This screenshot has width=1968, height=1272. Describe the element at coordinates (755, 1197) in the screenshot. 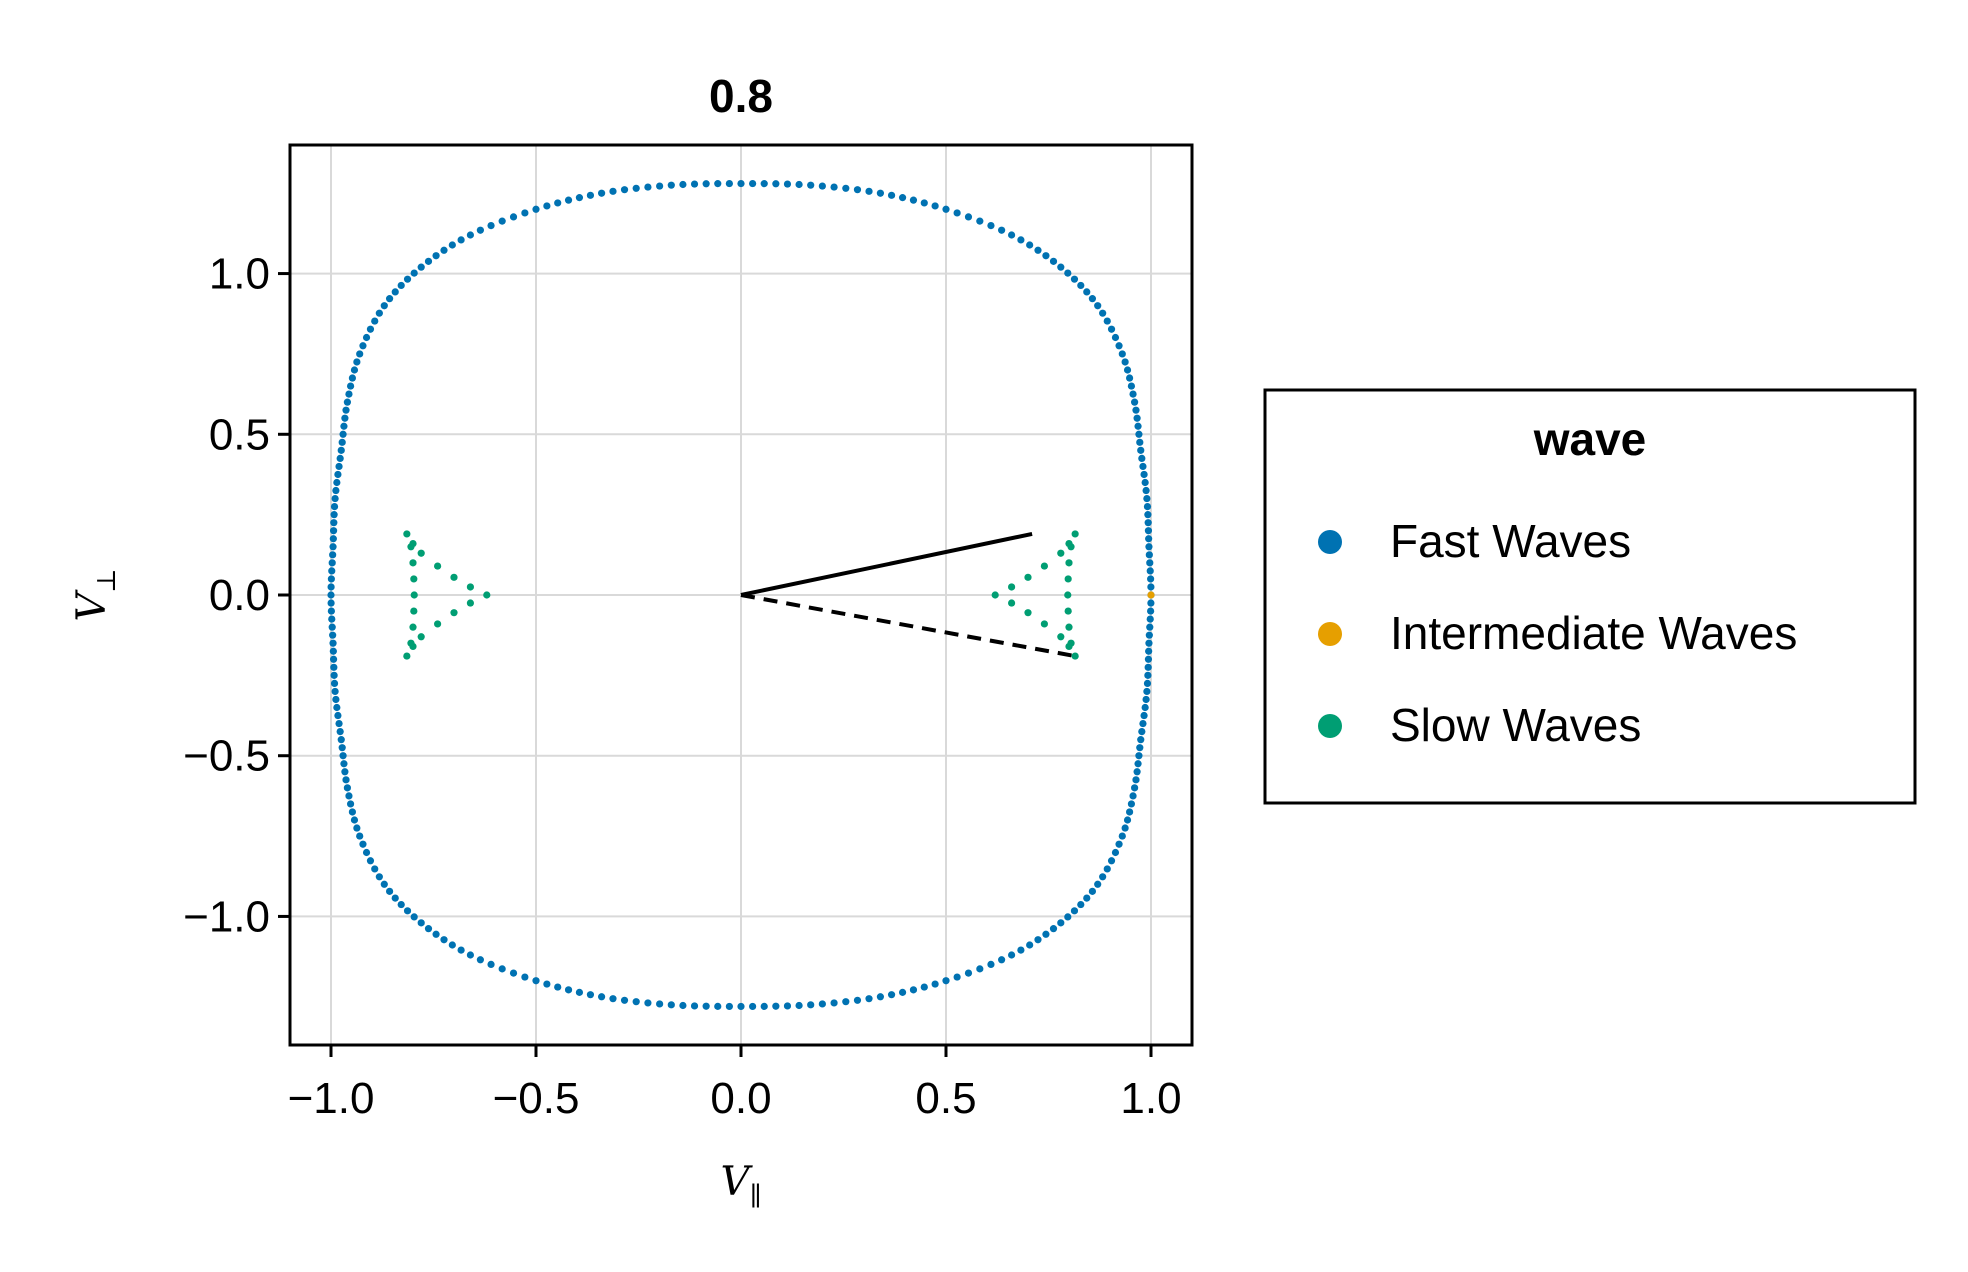

I see `x-axis-label-sub: ∥` at that location.